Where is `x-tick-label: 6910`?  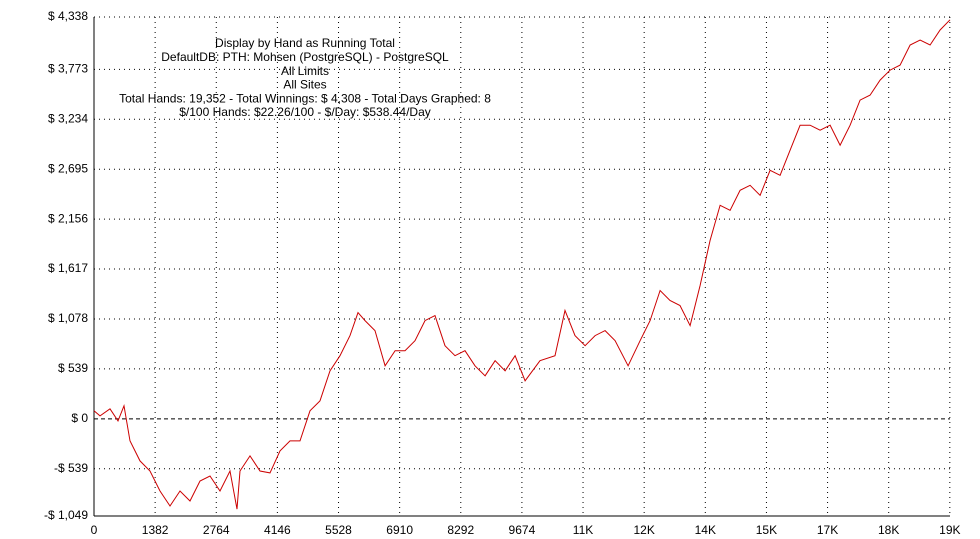 x-tick-label: 6910 is located at coordinates (399, 530).